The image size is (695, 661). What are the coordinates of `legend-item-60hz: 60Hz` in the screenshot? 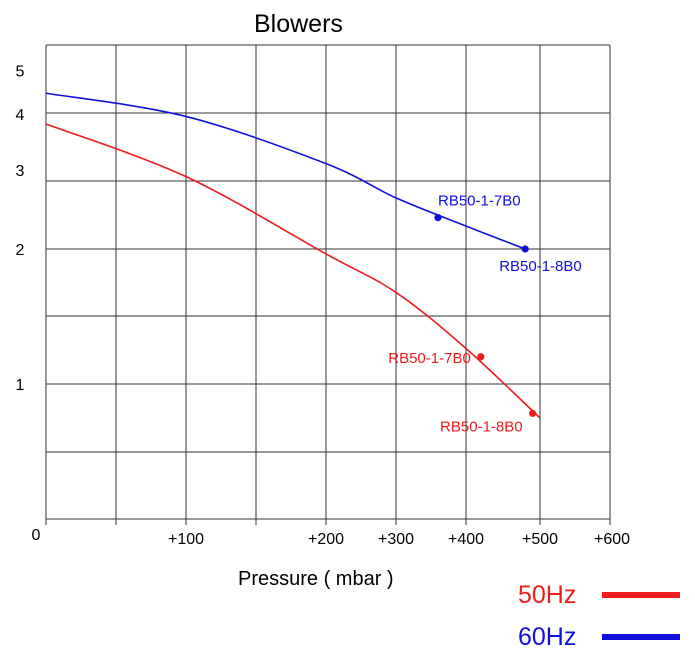 It's located at (603, 637).